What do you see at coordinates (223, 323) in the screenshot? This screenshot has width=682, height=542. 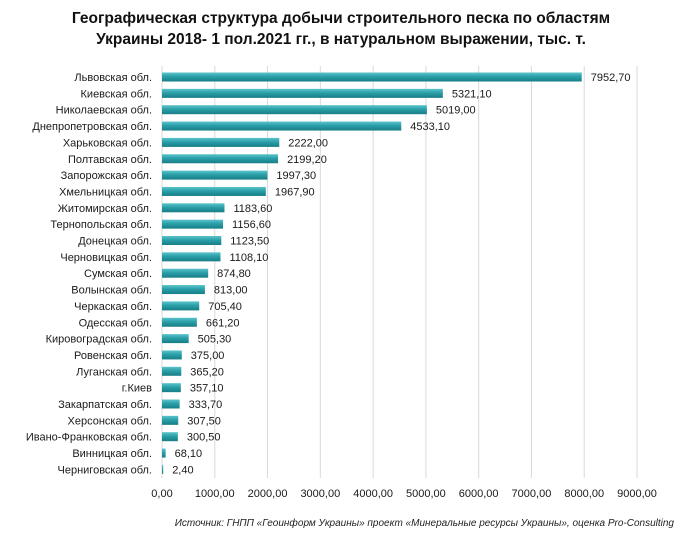 I see `value-label: 661,20` at bounding box center [223, 323].